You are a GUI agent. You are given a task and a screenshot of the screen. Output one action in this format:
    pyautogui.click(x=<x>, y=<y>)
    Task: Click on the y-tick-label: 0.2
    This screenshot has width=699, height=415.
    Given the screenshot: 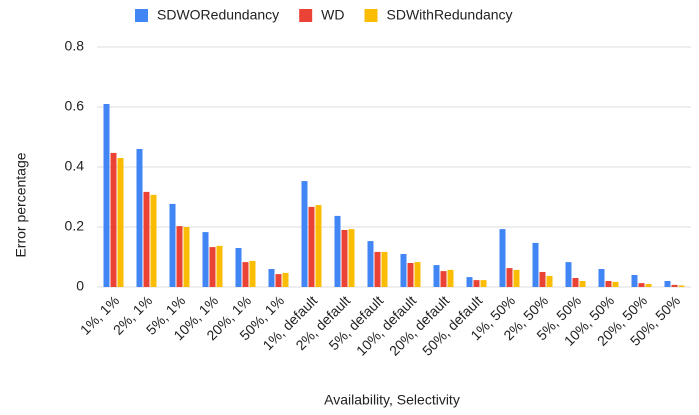 What is the action you would take?
    pyautogui.click(x=75, y=226)
    